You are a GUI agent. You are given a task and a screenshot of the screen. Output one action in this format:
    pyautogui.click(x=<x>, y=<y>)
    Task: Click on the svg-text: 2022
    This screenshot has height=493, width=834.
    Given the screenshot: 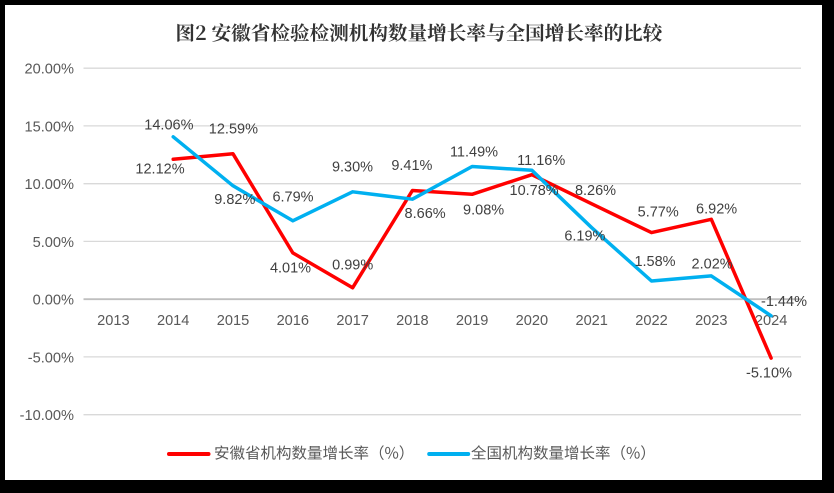 What is the action you would take?
    pyautogui.click(x=651, y=321)
    